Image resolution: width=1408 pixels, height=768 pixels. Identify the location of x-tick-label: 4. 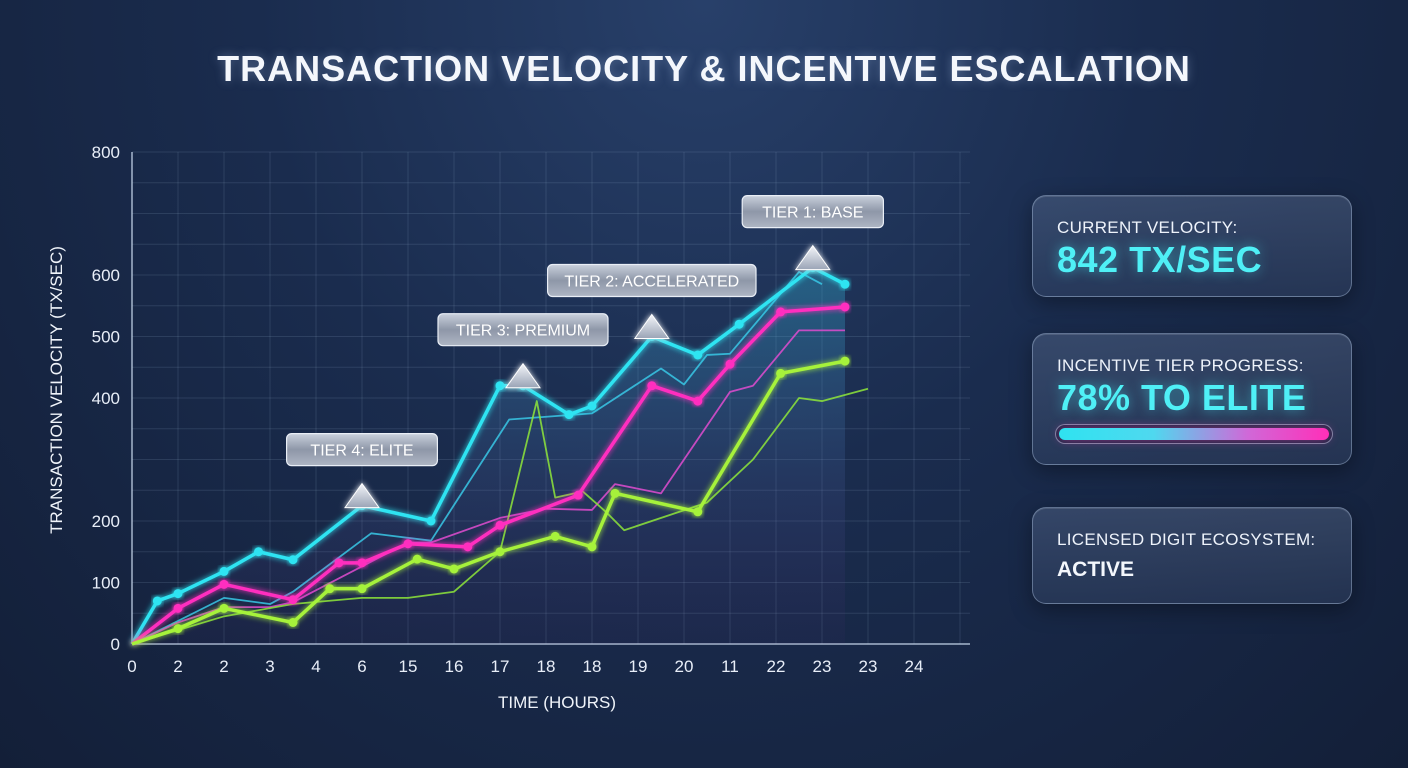
(315, 666).